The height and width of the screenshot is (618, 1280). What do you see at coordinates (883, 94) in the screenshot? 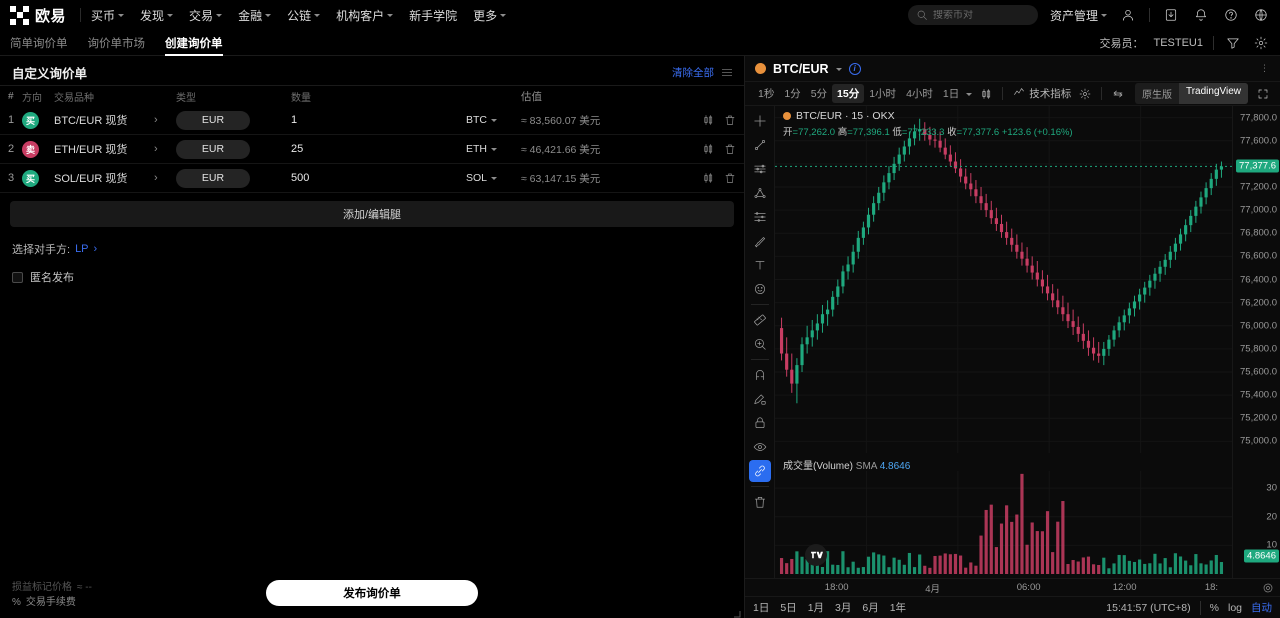
I see `timeframe-1h: 1小时` at bounding box center [883, 94].